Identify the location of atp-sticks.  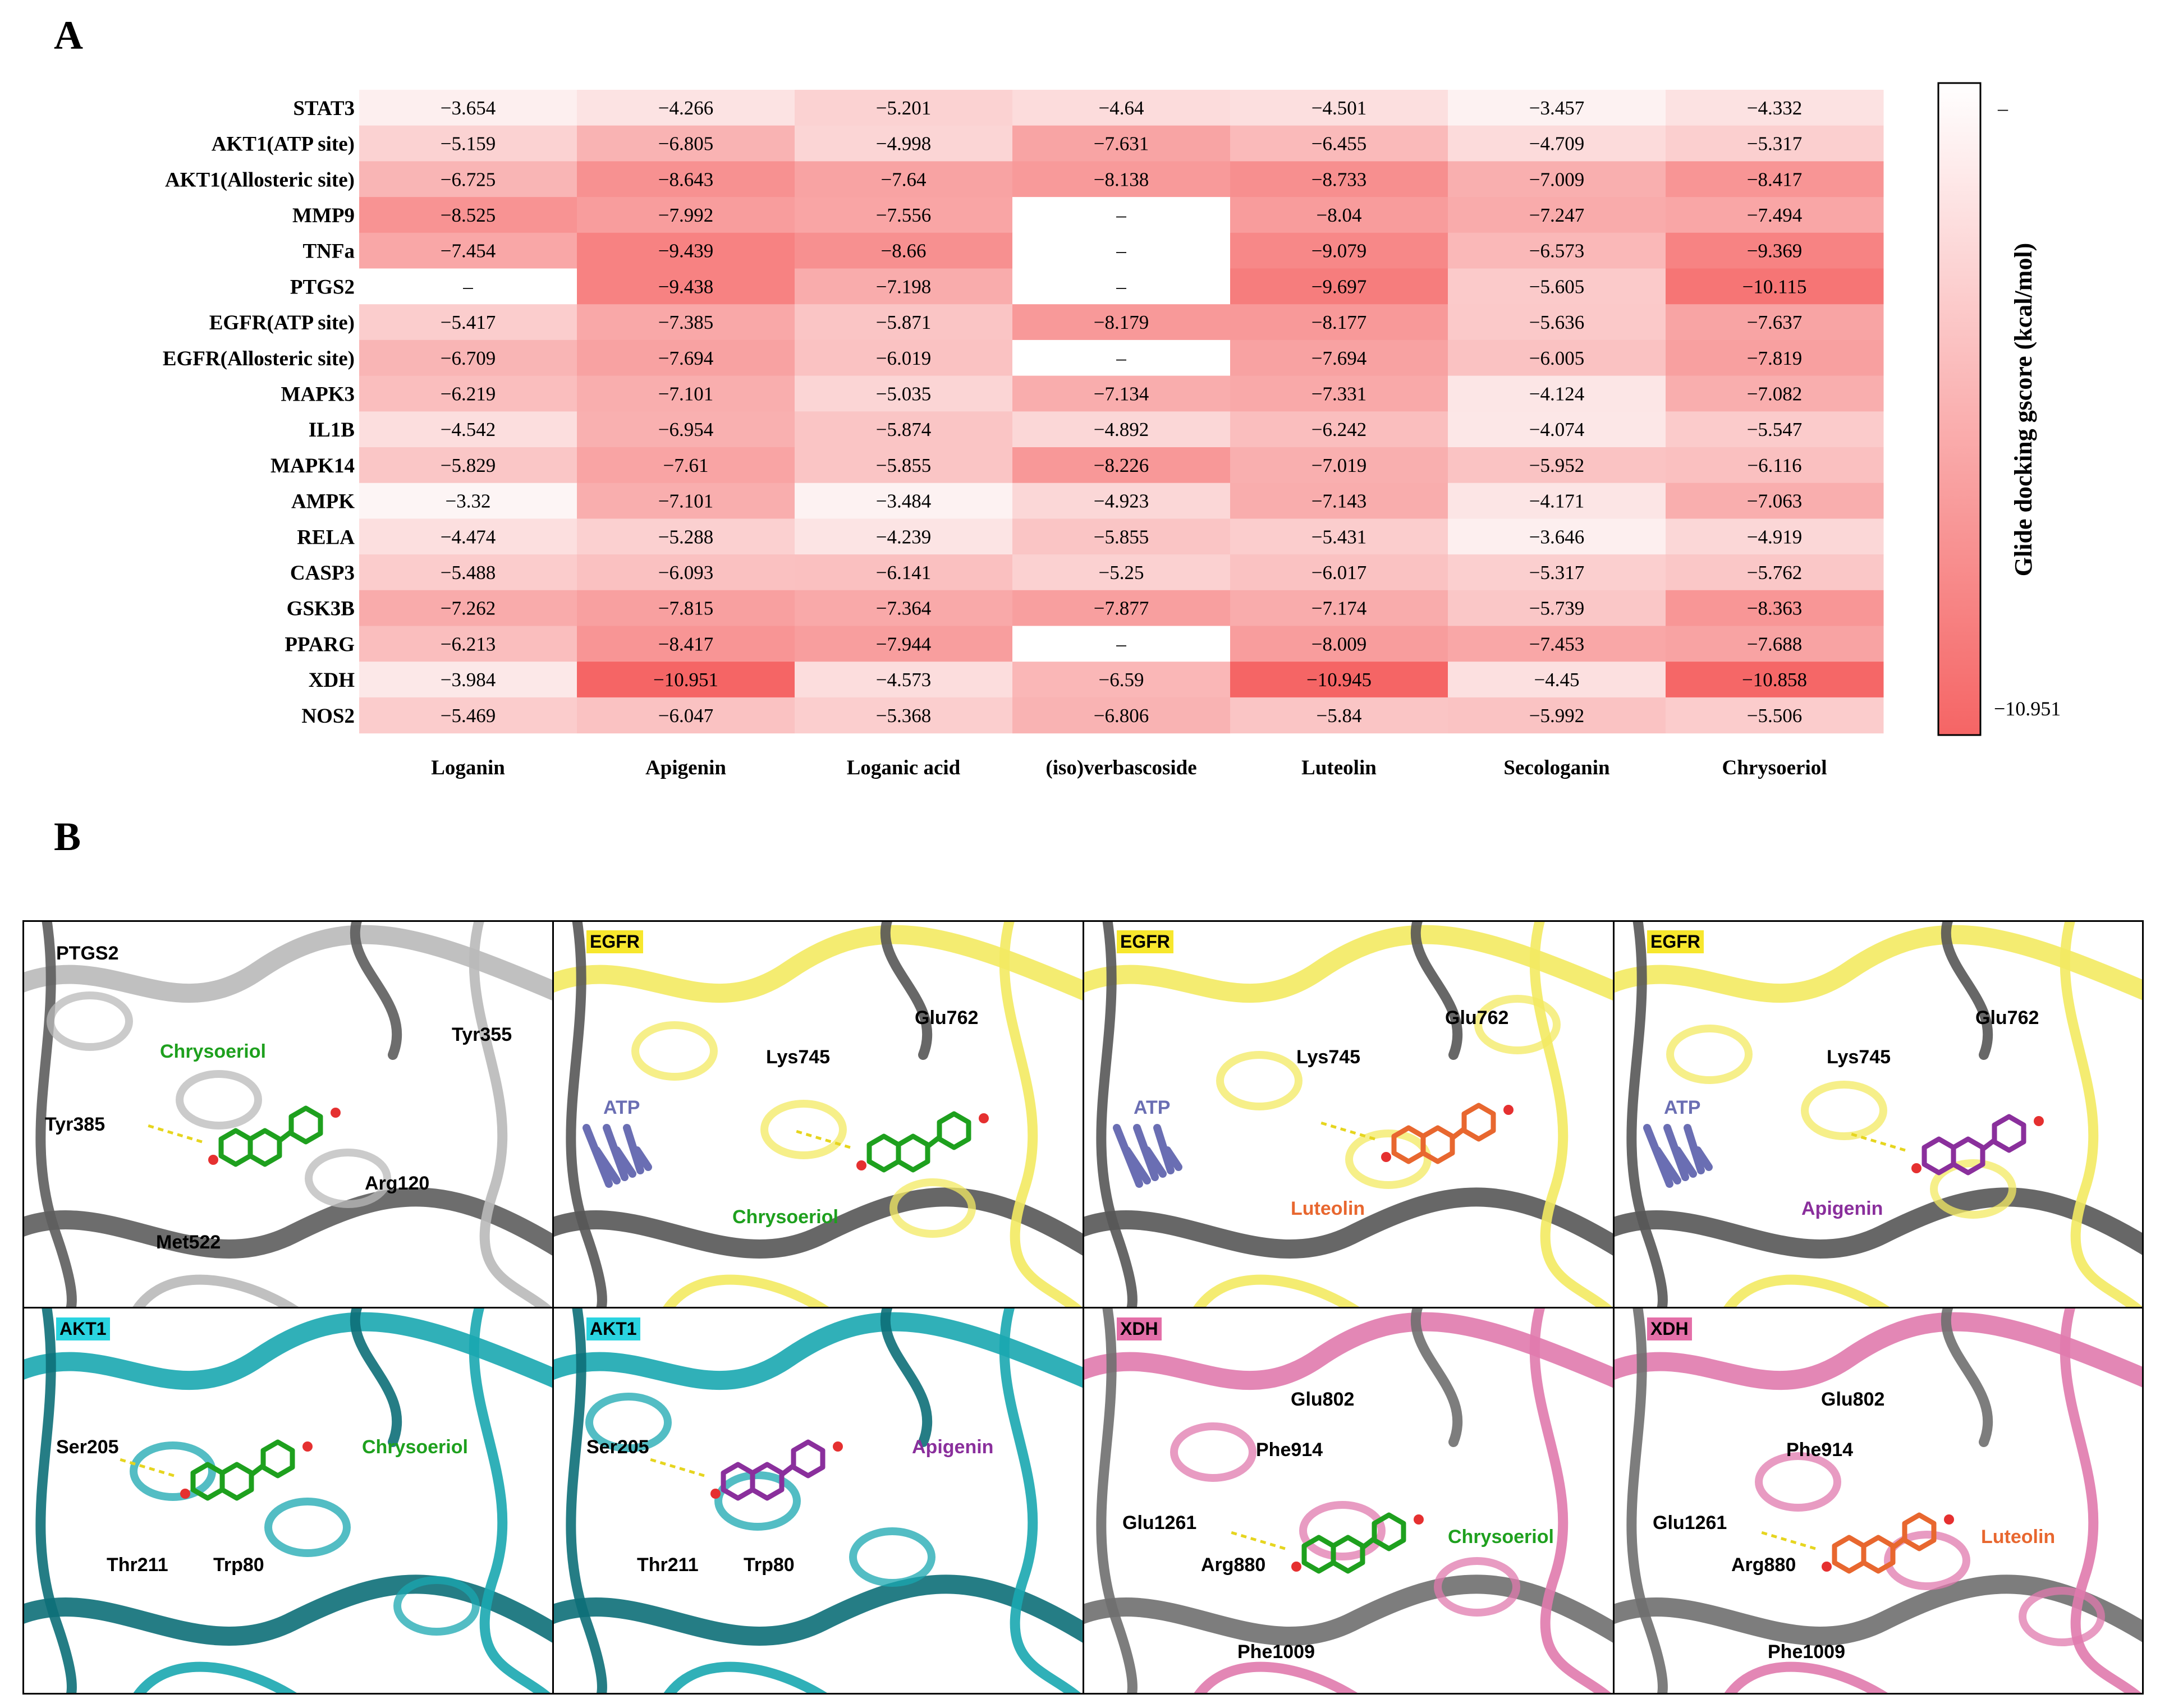
(1147, 1156).